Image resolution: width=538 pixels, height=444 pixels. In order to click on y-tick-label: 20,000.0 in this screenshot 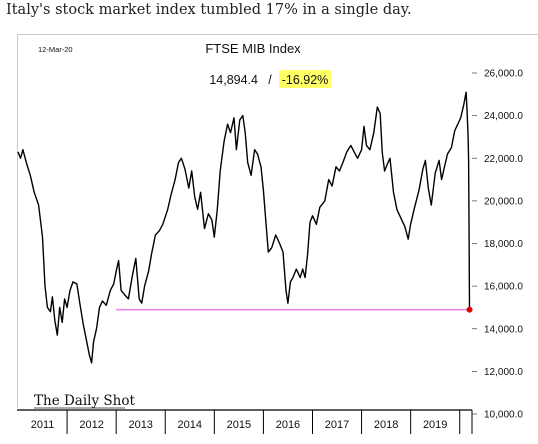, I will do `click(503, 201)`.